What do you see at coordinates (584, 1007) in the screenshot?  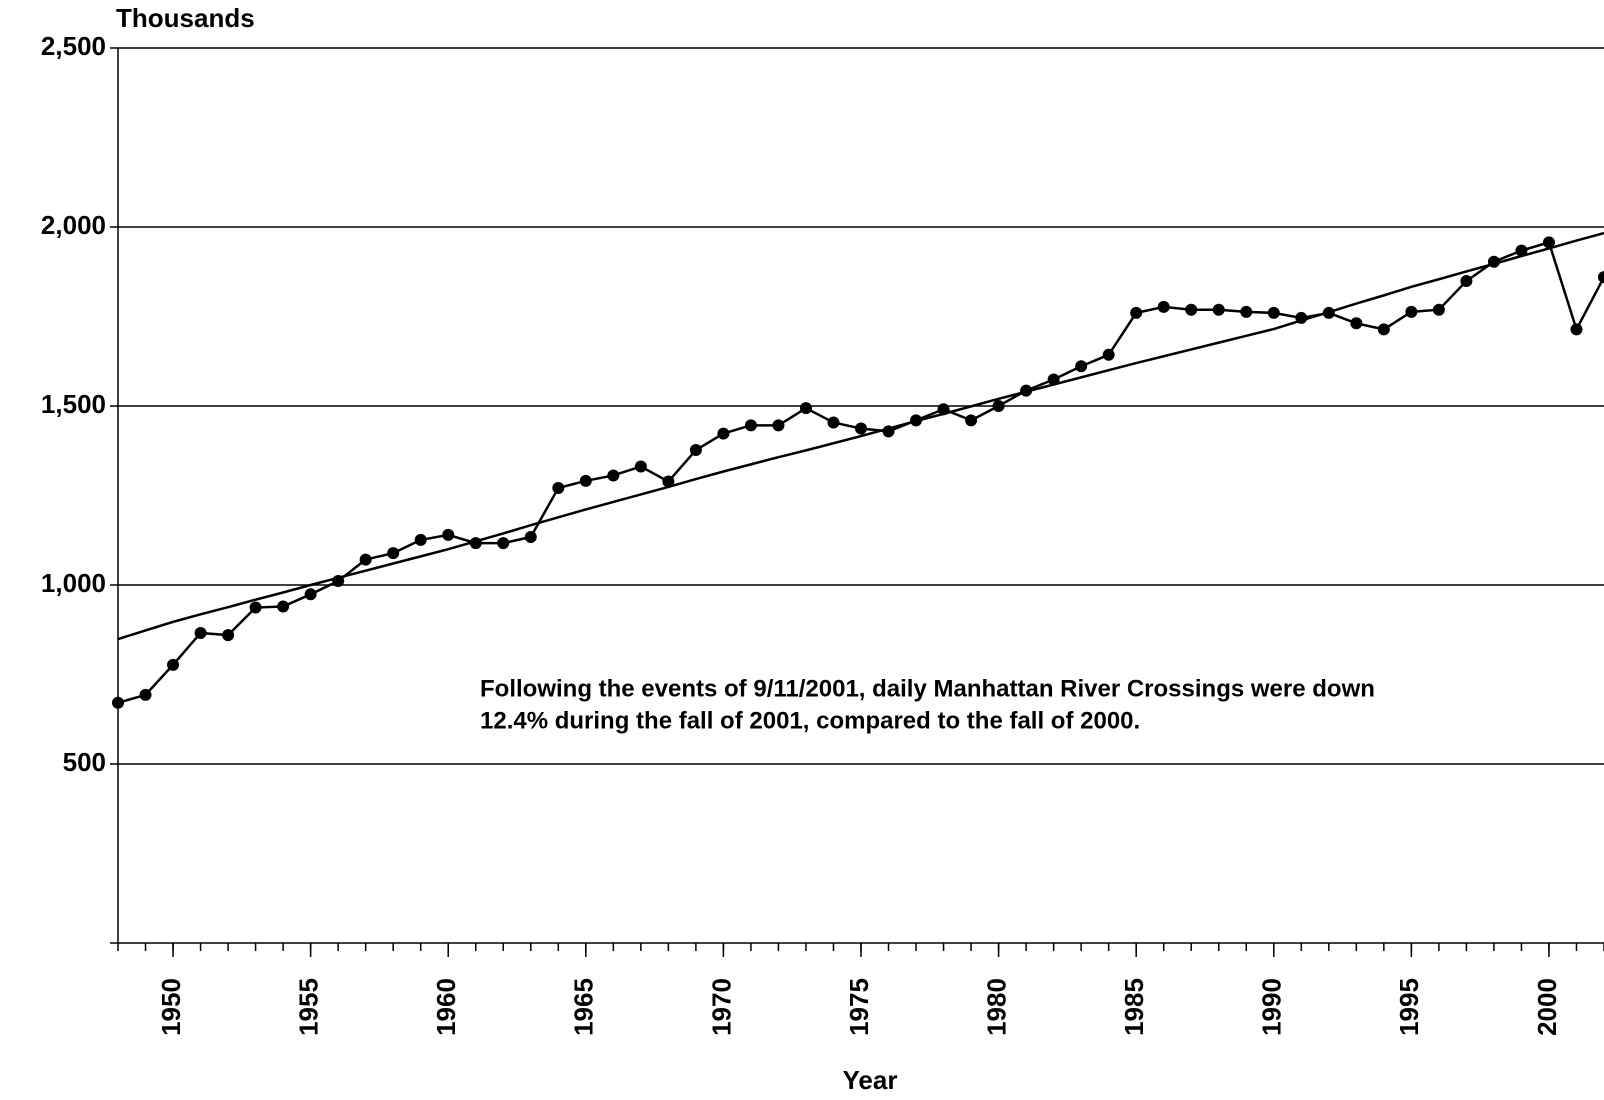 I see `x-tick-label: 1965` at bounding box center [584, 1007].